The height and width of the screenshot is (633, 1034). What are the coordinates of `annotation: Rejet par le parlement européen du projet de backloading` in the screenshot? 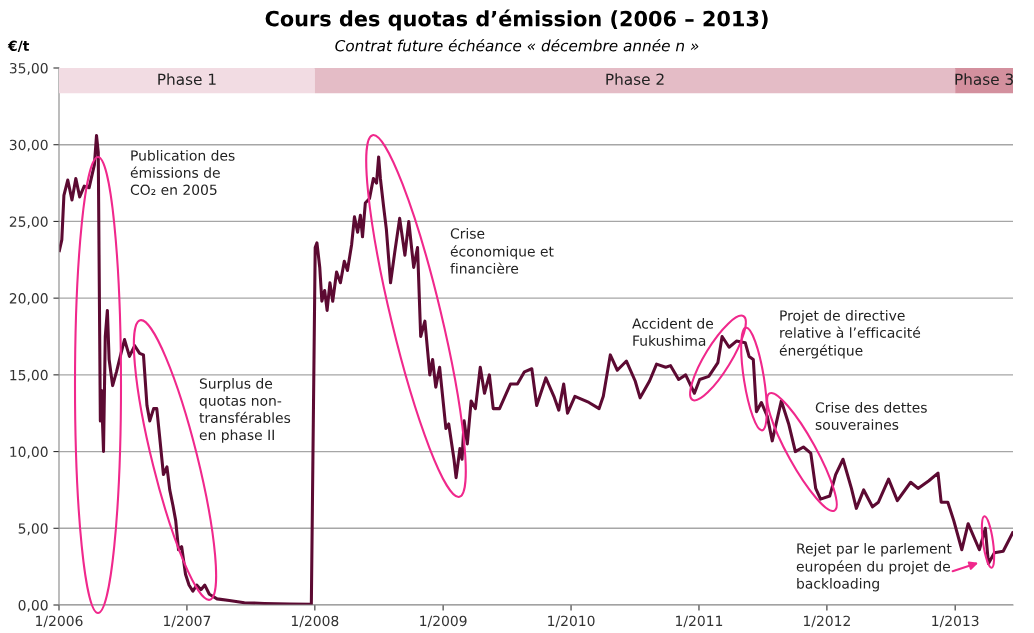 It's located at (874, 567).